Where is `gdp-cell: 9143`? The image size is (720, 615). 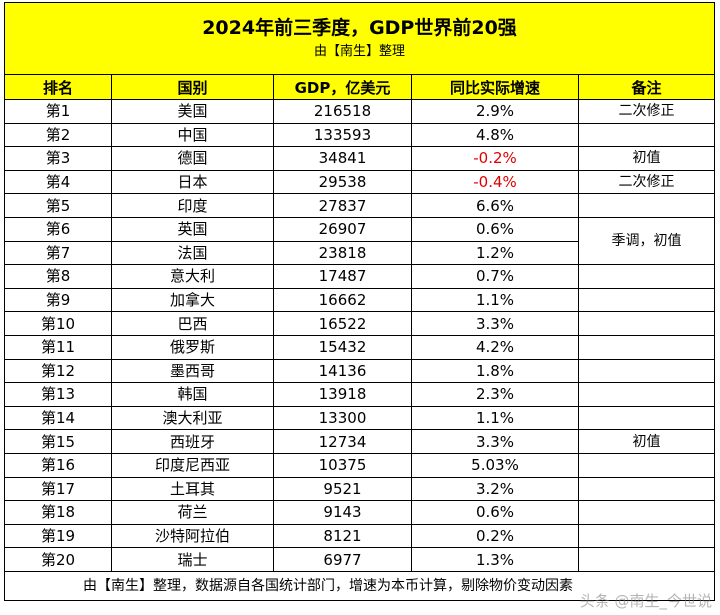 gdp-cell: 9143 is located at coordinates (342, 512).